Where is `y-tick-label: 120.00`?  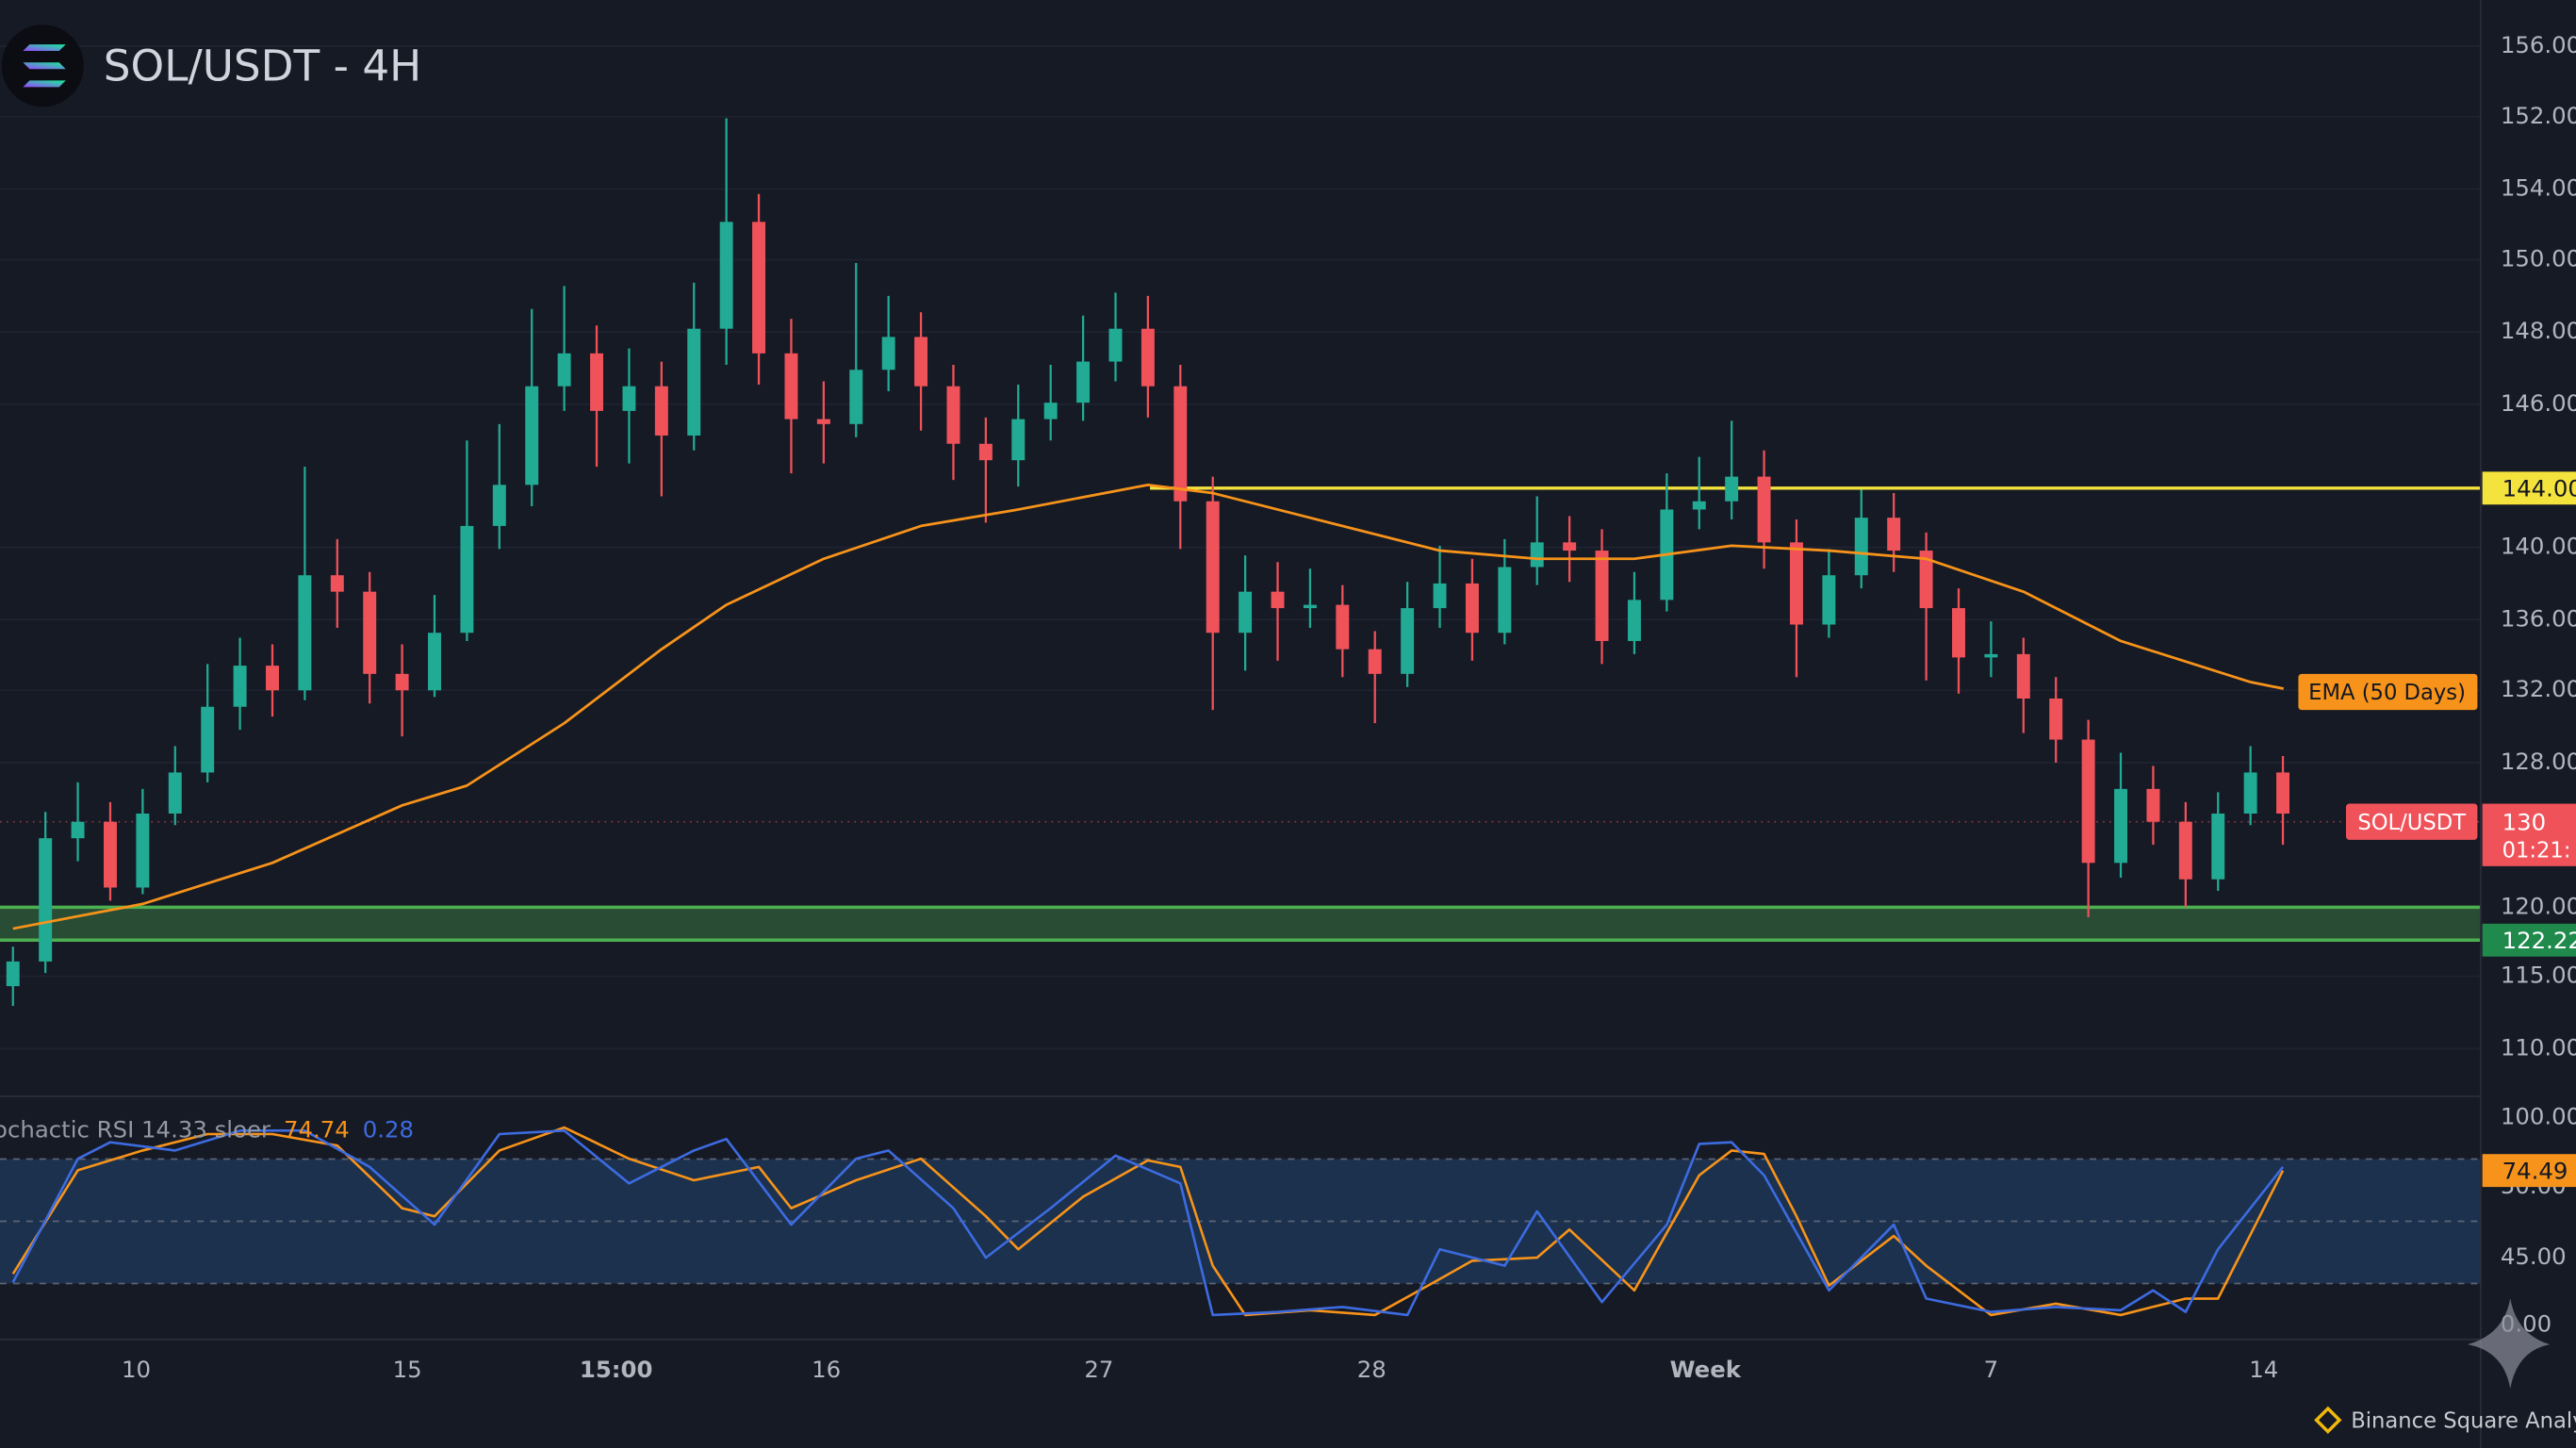
y-tick-label: 120.00 is located at coordinates (2538, 905).